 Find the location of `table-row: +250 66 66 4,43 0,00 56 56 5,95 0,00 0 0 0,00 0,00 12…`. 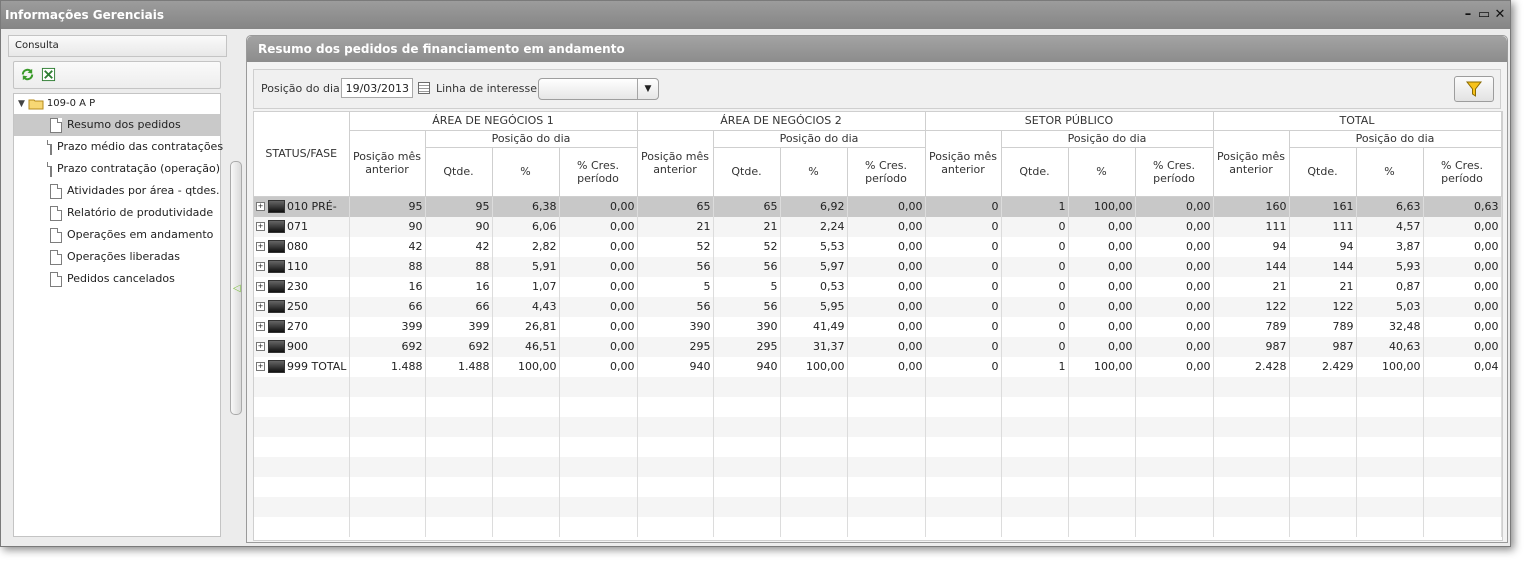

table-row: +250 66 66 4,43 0,00 56 56 5,95 0,00 0 0 0,00 0,00 12… is located at coordinates (878, 306).